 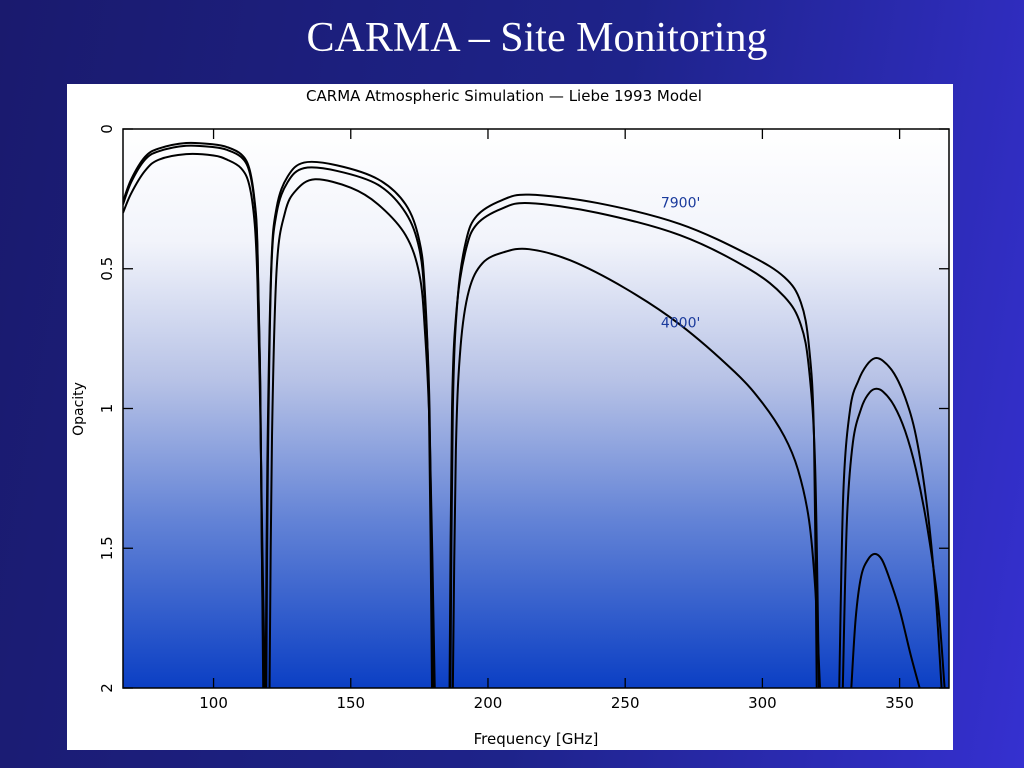 I want to click on slide-title: CARMA – Site Monitoring, so click(x=537, y=38).